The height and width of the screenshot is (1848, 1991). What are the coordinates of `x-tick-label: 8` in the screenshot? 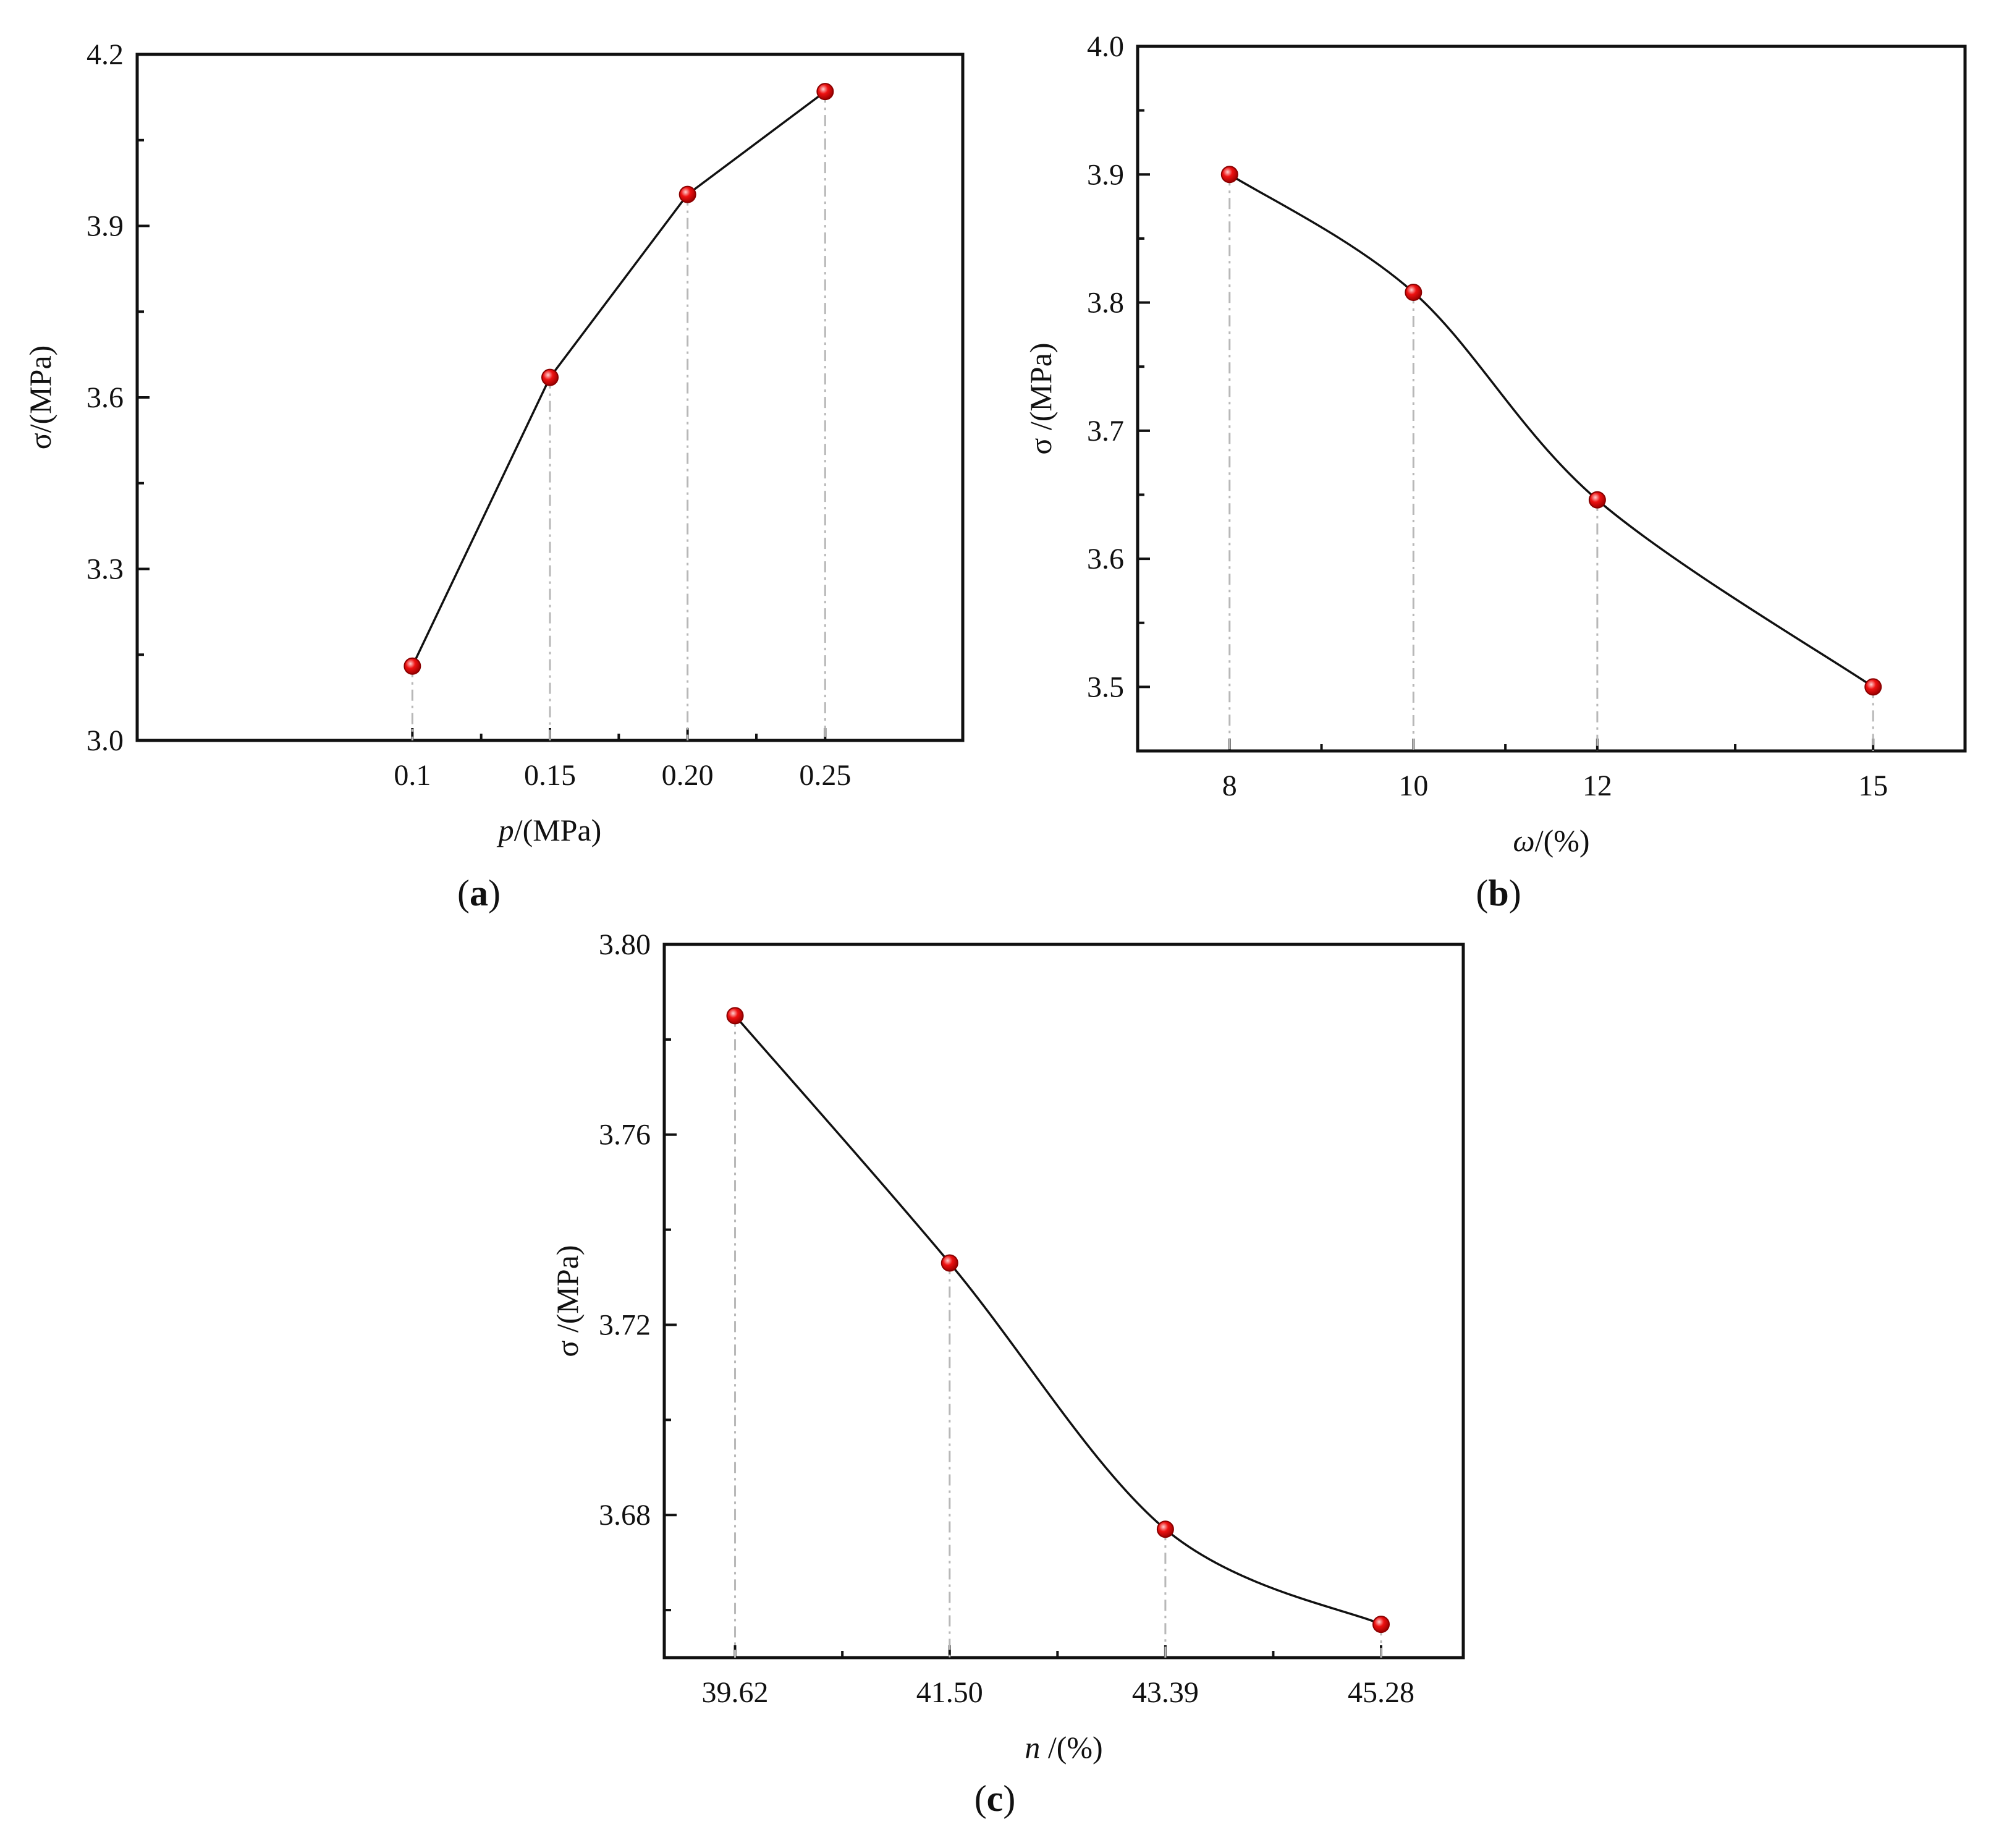 It's located at (1229, 785).